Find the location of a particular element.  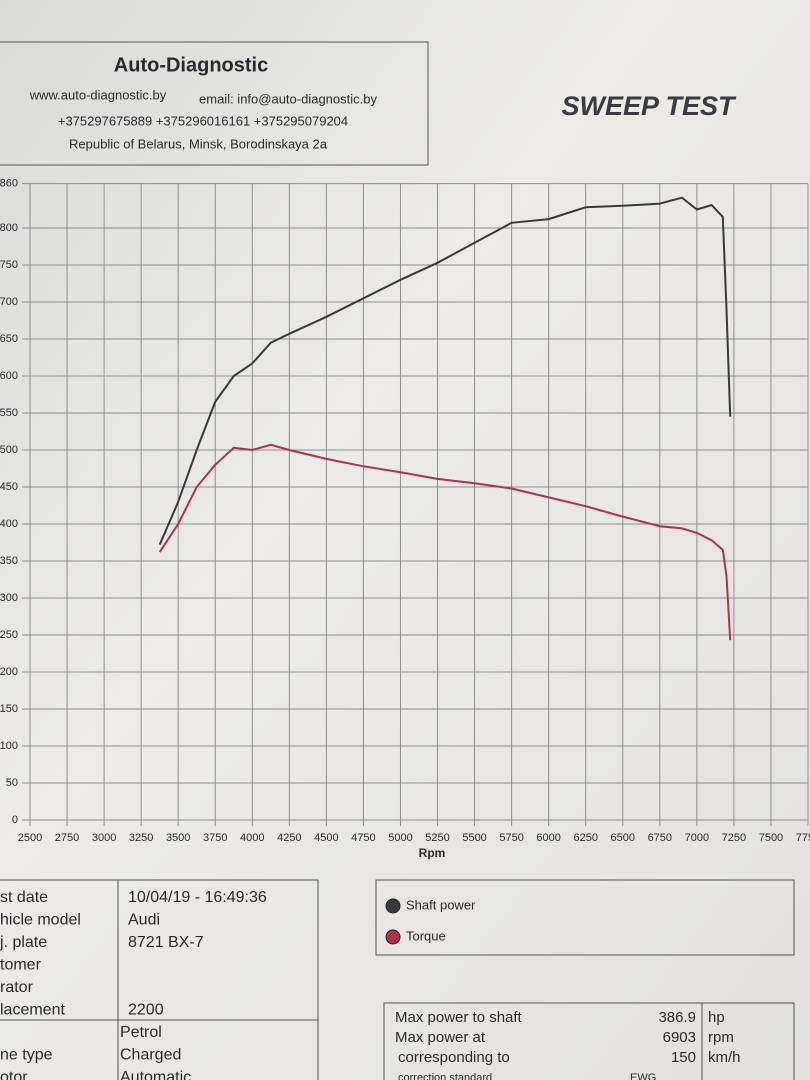

result-value: EWG is located at coordinates (643, 1076).